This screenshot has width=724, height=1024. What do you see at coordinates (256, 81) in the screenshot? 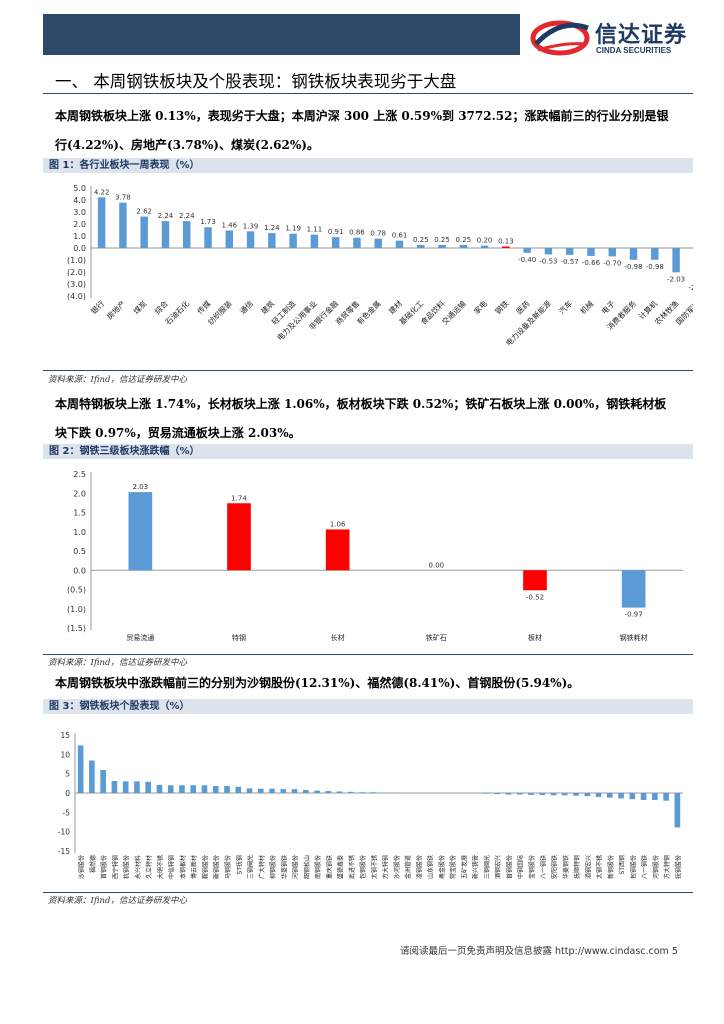
I see `section-title: 一、 本周钢铁板块及个股表现：钢铁板块表现劣于大盘` at bounding box center [256, 81].